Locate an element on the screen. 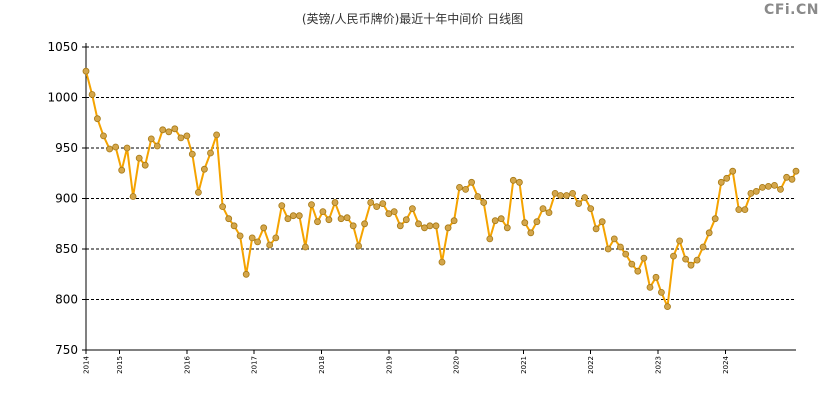 This screenshot has height=400, width=825. x-tick-label: 2022 is located at coordinates (591, 365).